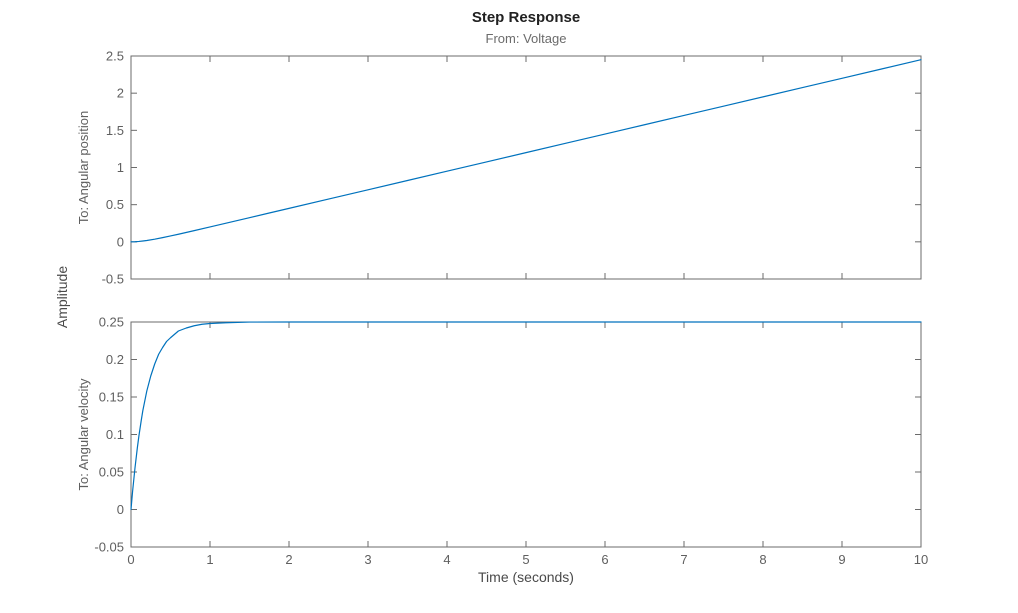 The height and width of the screenshot is (613, 1018). What do you see at coordinates (526, 17) in the screenshot?
I see `plot-title: Step Response` at bounding box center [526, 17].